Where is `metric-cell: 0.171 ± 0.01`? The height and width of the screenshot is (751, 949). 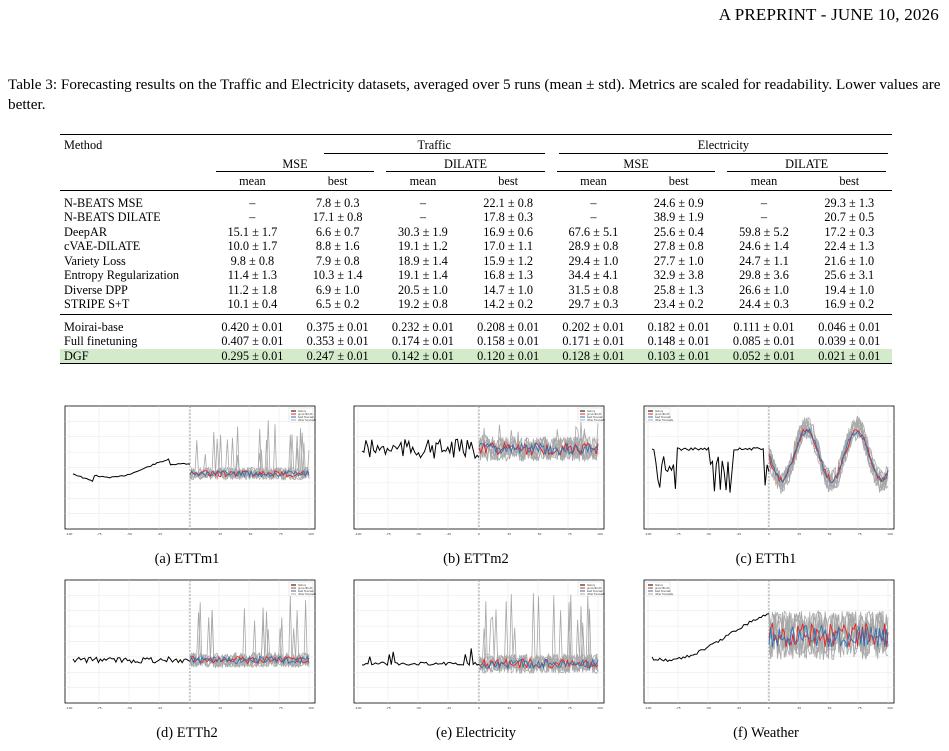
metric-cell: 0.171 ± 0.01 is located at coordinates (593, 341).